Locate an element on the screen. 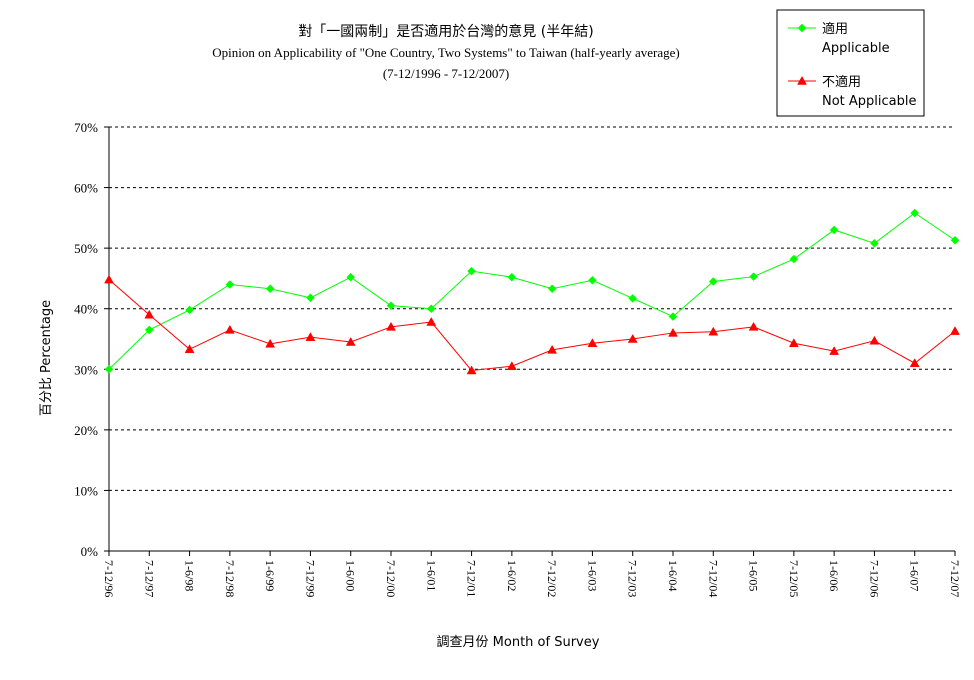  x-tick-label: 7-12/98 is located at coordinates (230, 578).